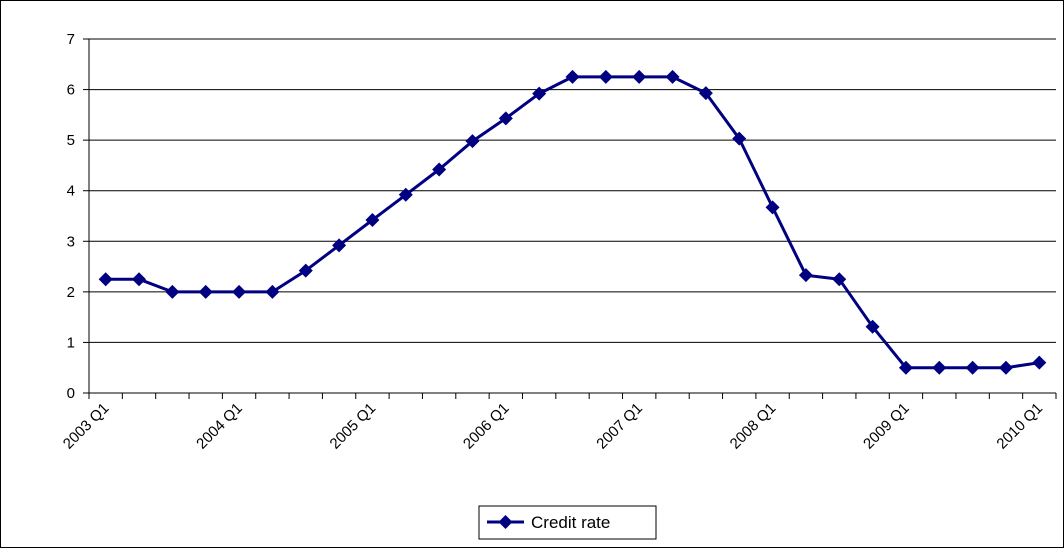  Describe the element at coordinates (705, 93) in the screenshot. I see `data-point-2007-Q3` at that location.